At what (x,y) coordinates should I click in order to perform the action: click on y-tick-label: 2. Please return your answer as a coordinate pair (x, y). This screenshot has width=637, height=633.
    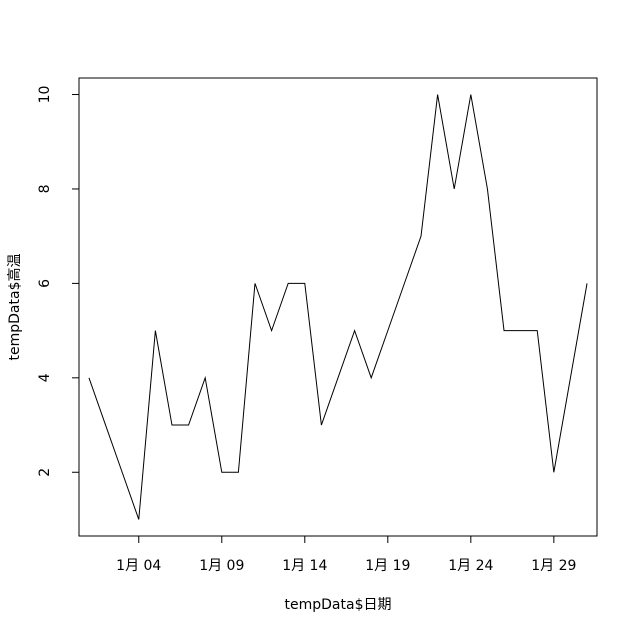
    Looking at the image, I should click on (45, 472).